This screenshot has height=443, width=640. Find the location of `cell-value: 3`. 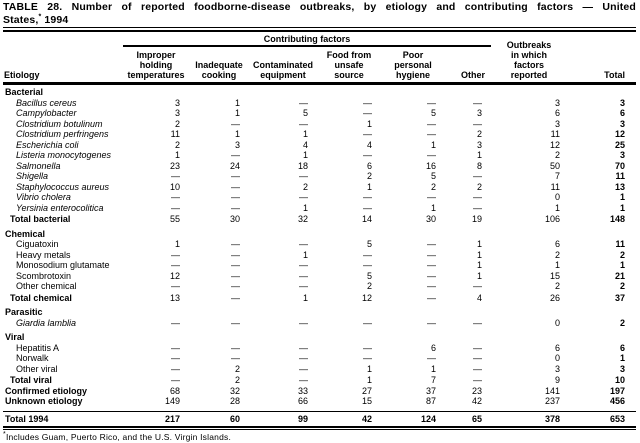

cell-value: 3 is located at coordinates (622, 155).